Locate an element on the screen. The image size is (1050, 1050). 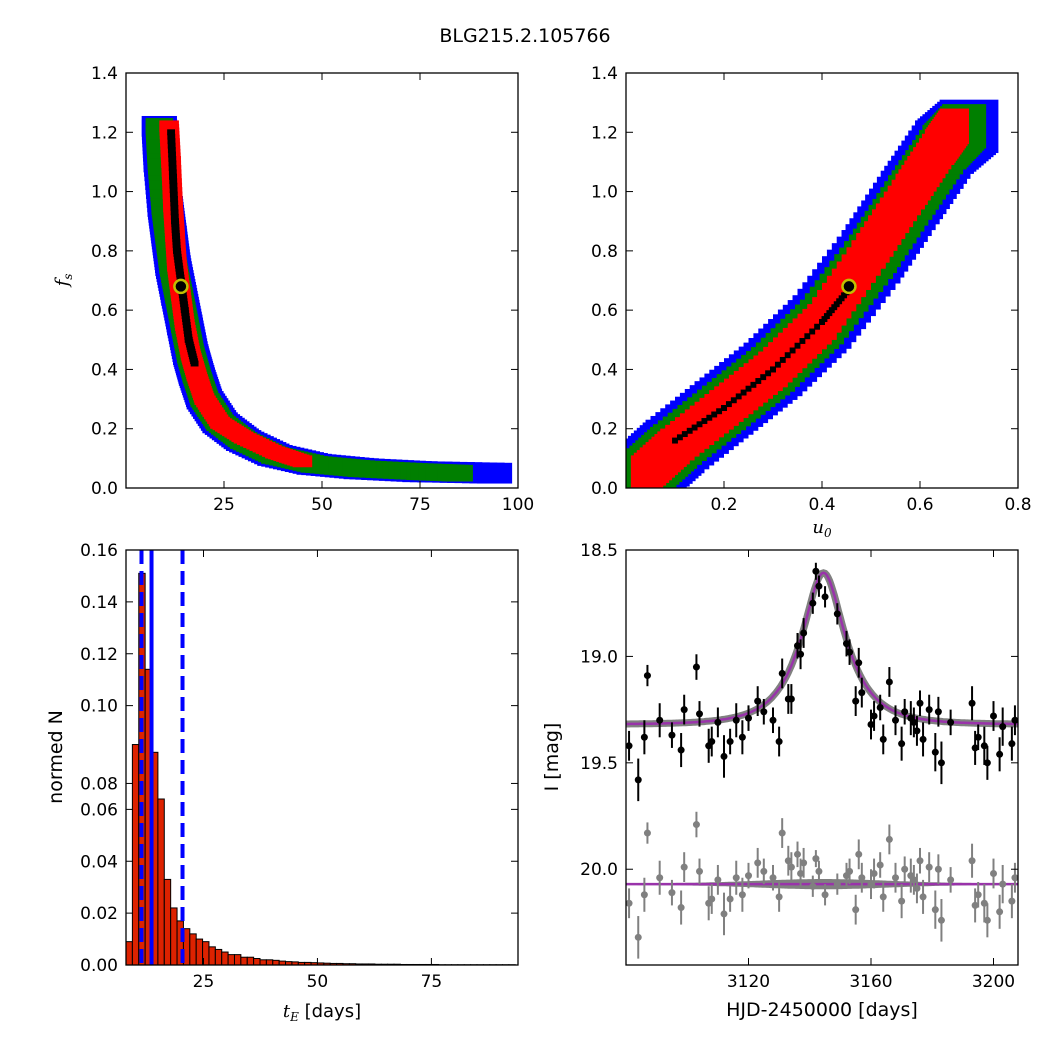
x-axis-label: u0 is located at coordinates (822, 528).